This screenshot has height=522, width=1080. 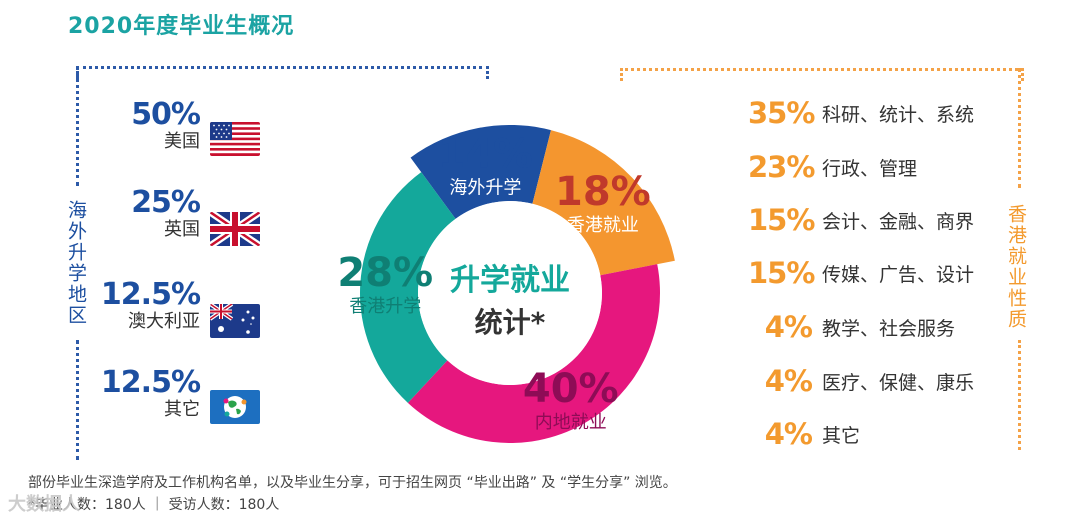 I want to click on region-pct: 50%, so click(x=166, y=114).